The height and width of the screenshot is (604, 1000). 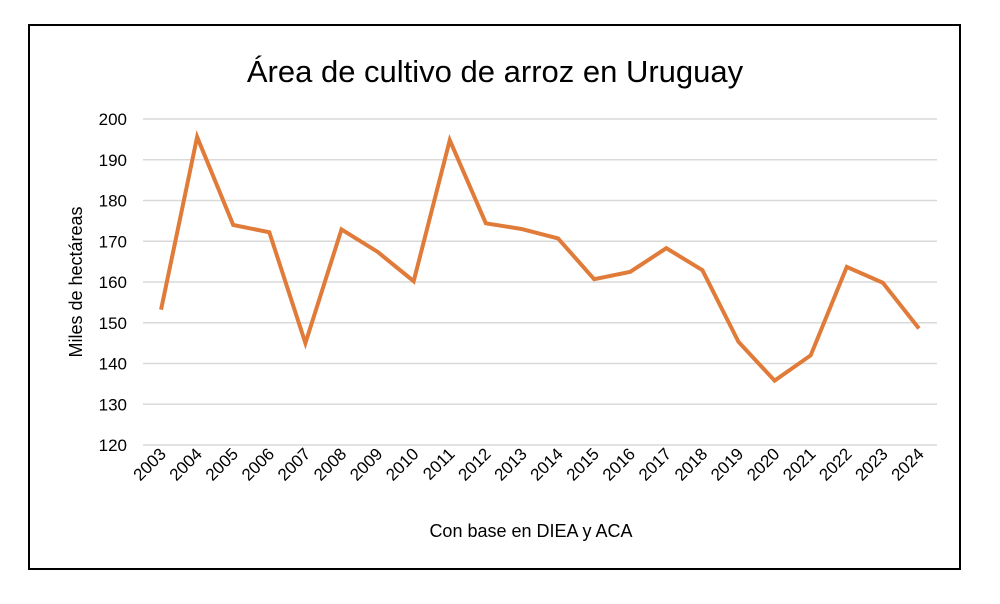 I want to click on x-tick-label: 2023, so click(x=872, y=464).